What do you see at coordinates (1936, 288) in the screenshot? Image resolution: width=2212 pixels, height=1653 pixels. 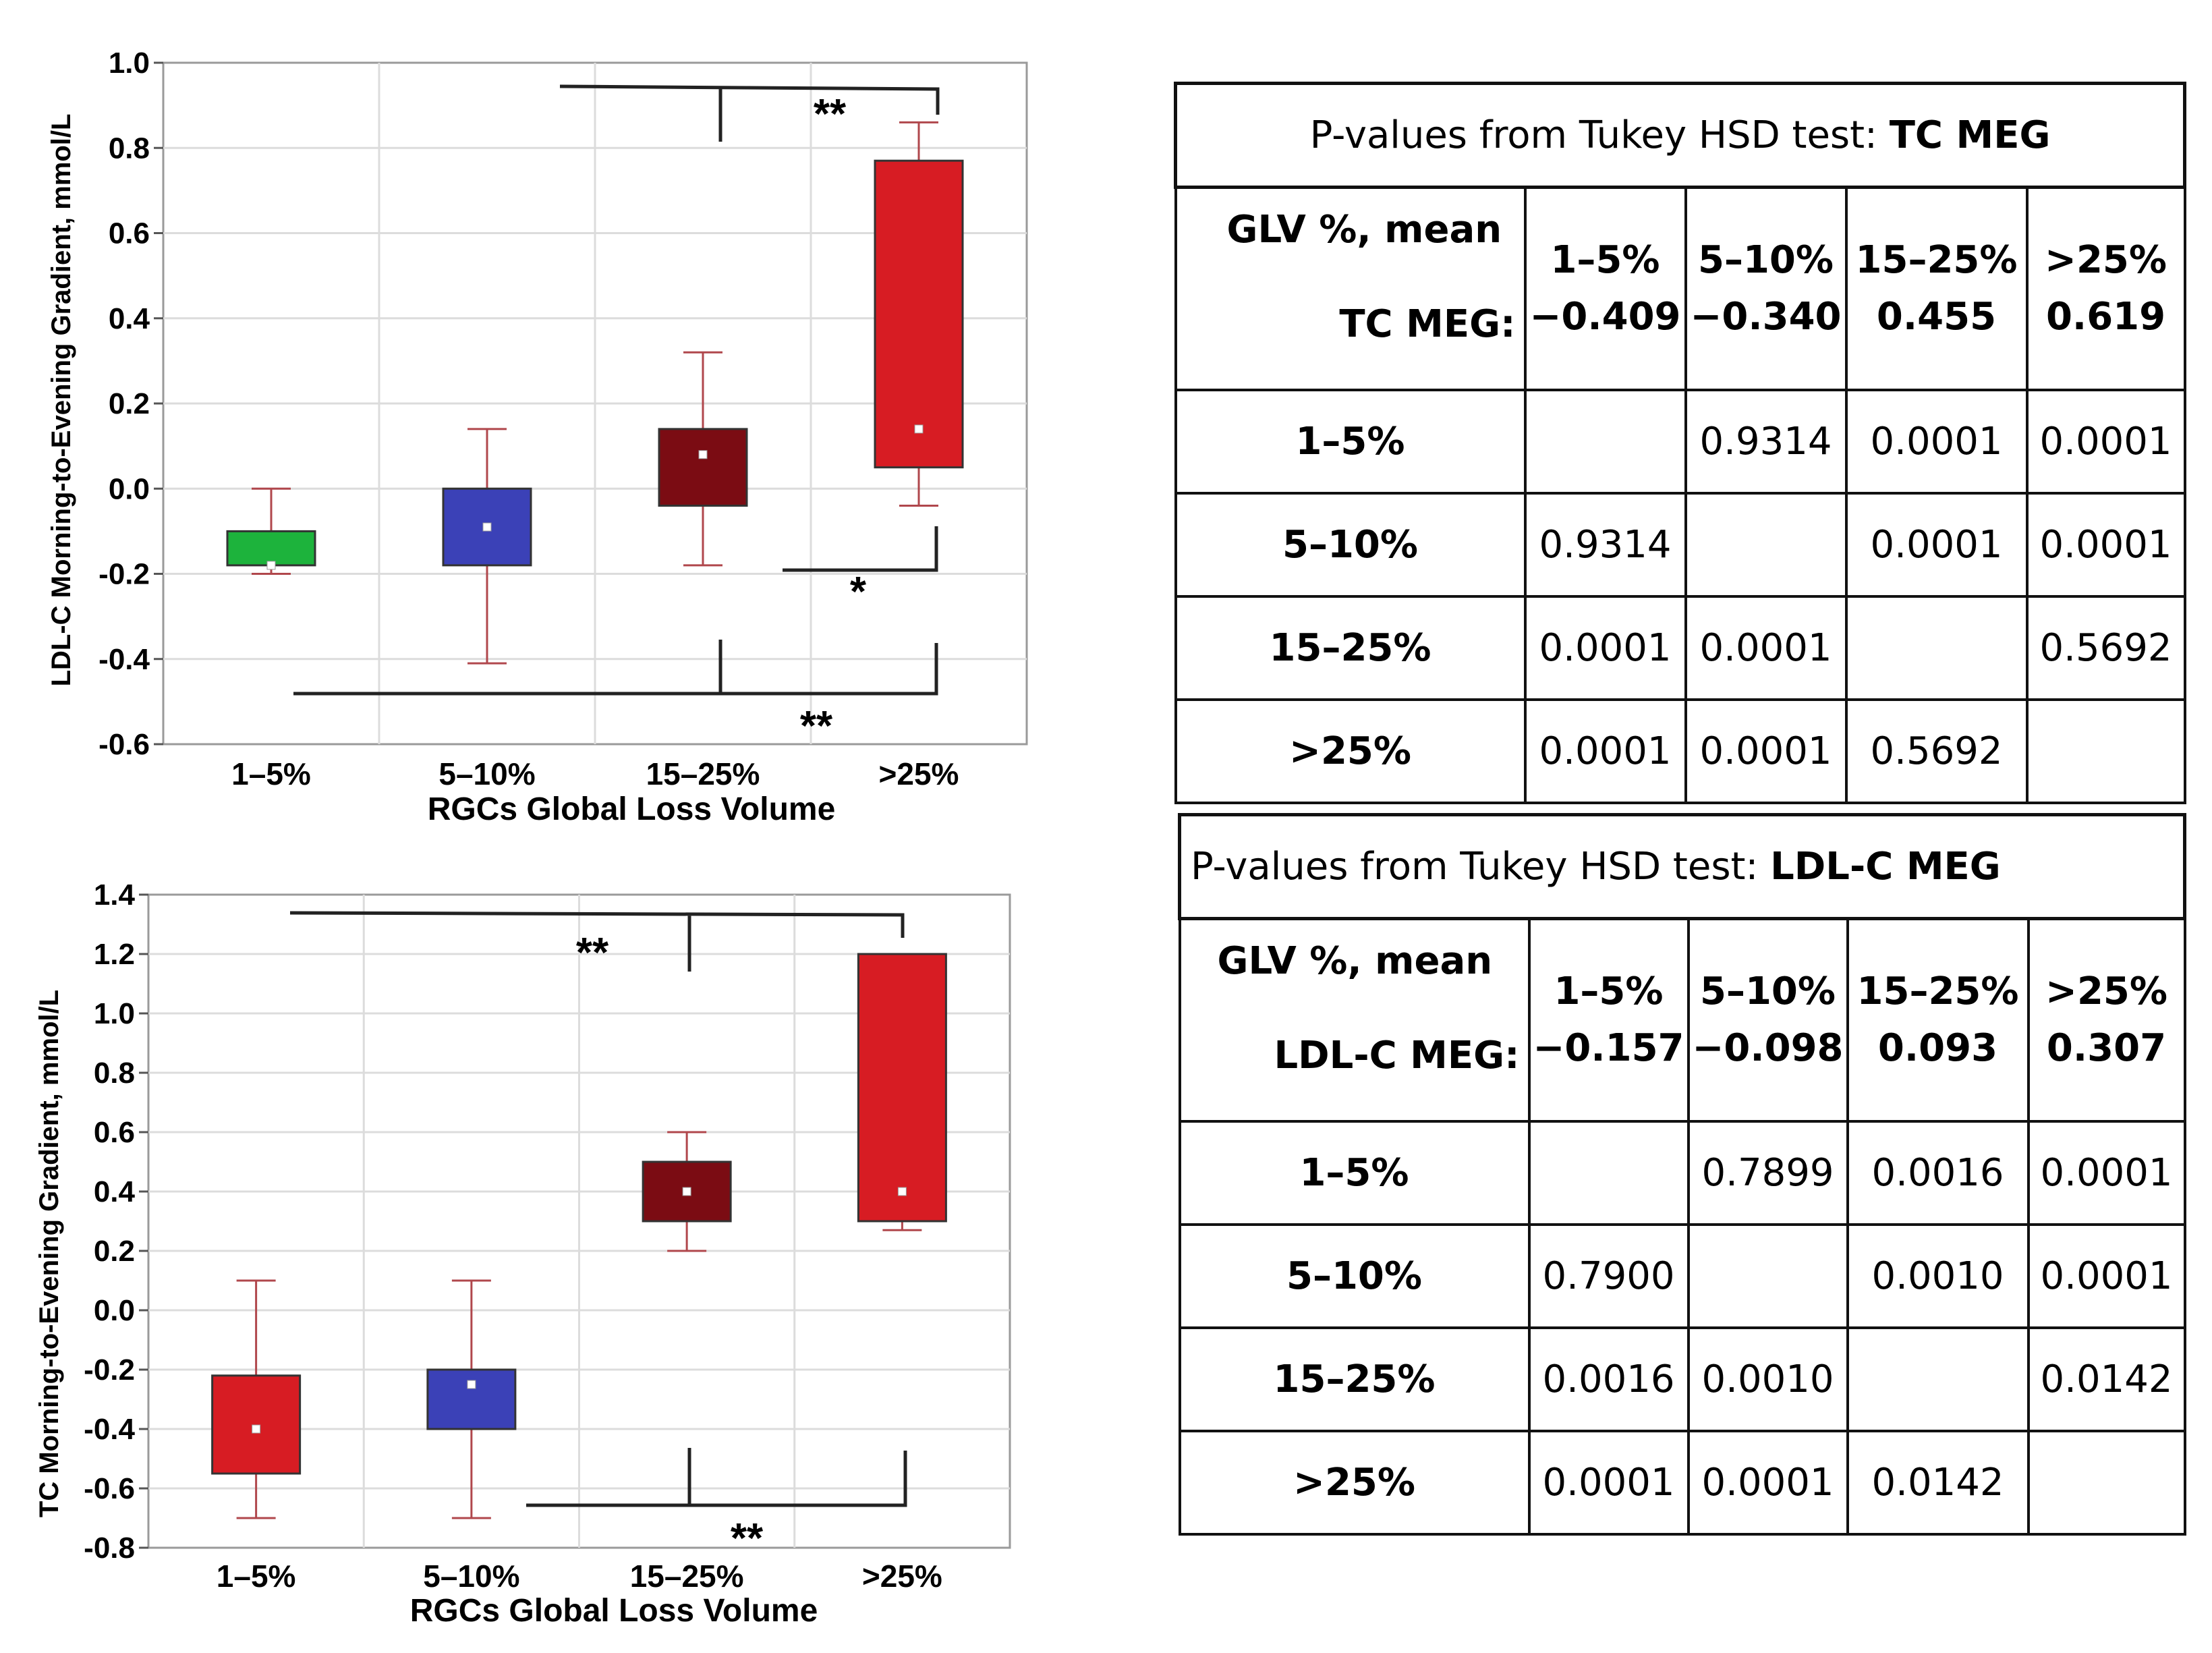 I see `tc-table-col-header: 15–25% 0.455` at bounding box center [1936, 288].